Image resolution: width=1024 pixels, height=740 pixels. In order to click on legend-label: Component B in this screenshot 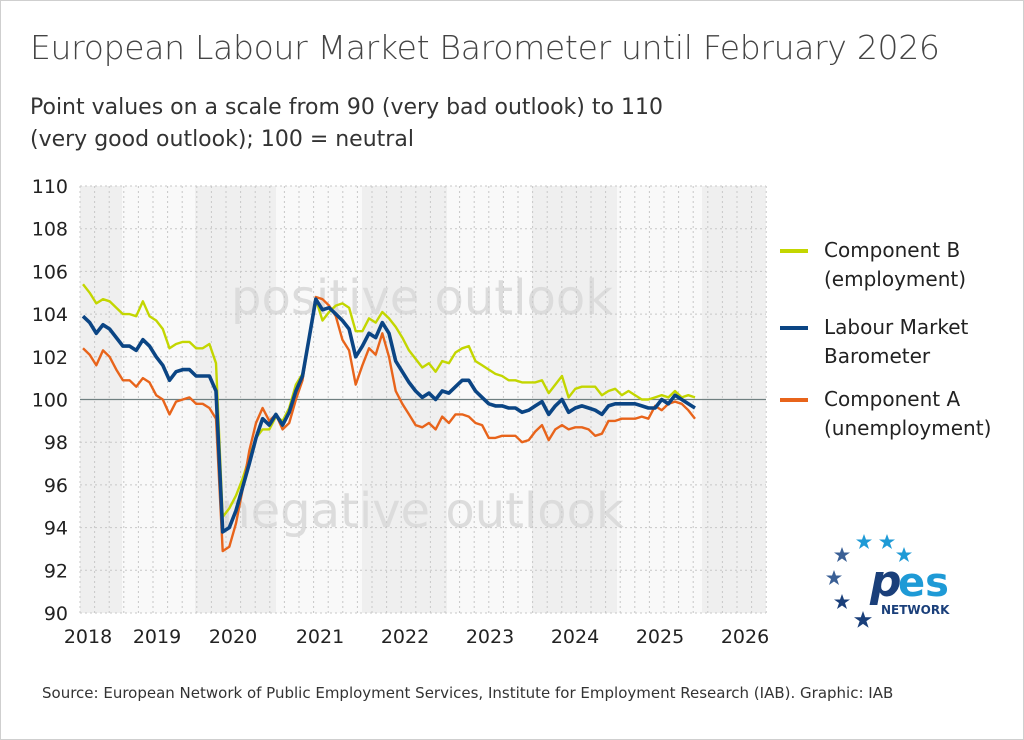, I will do `click(892, 250)`.